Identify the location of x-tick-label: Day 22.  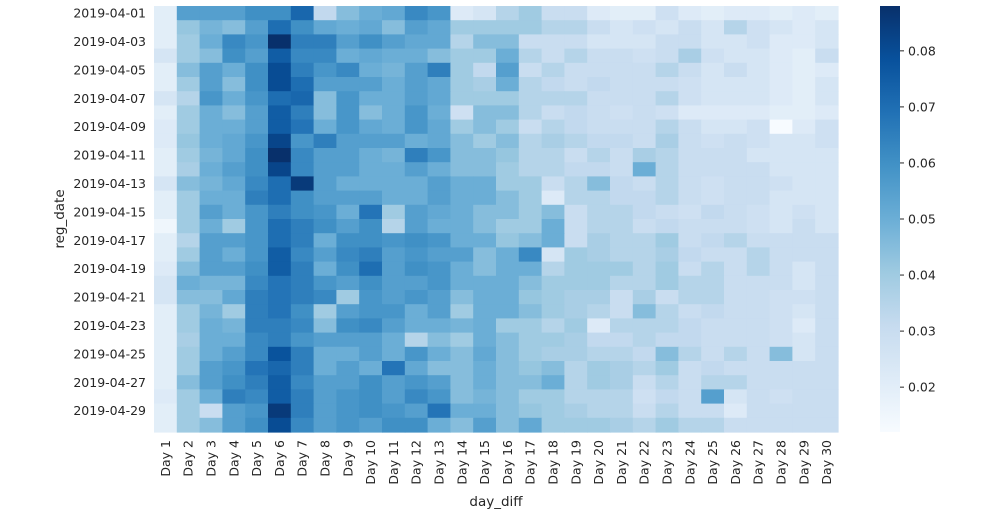
(644, 462).